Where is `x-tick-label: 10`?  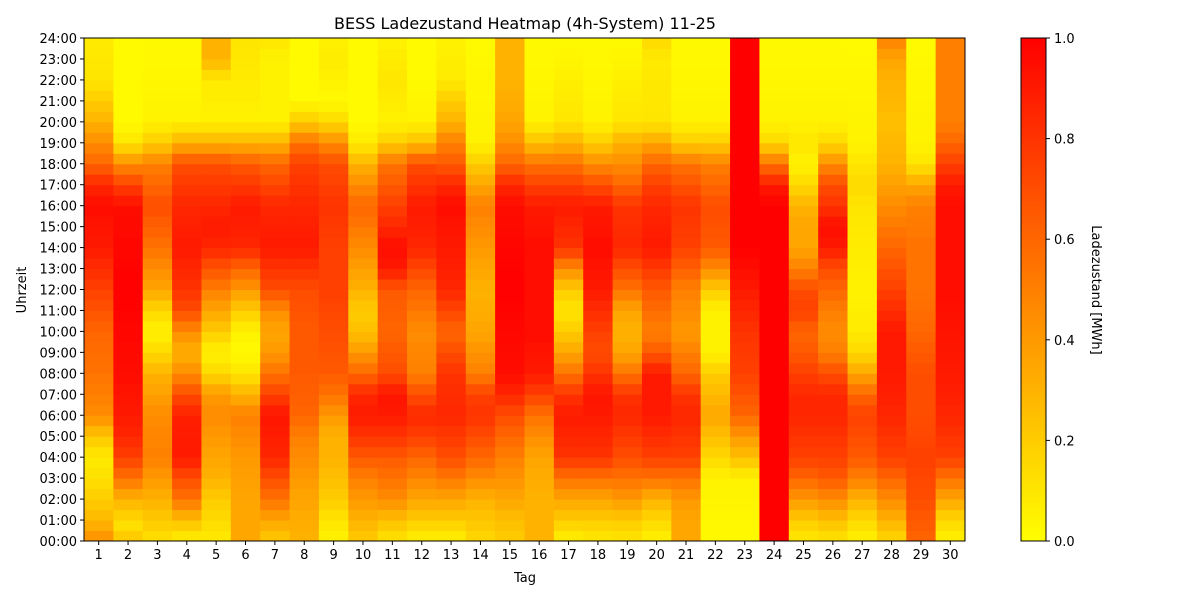
x-tick-label: 10 is located at coordinates (363, 555).